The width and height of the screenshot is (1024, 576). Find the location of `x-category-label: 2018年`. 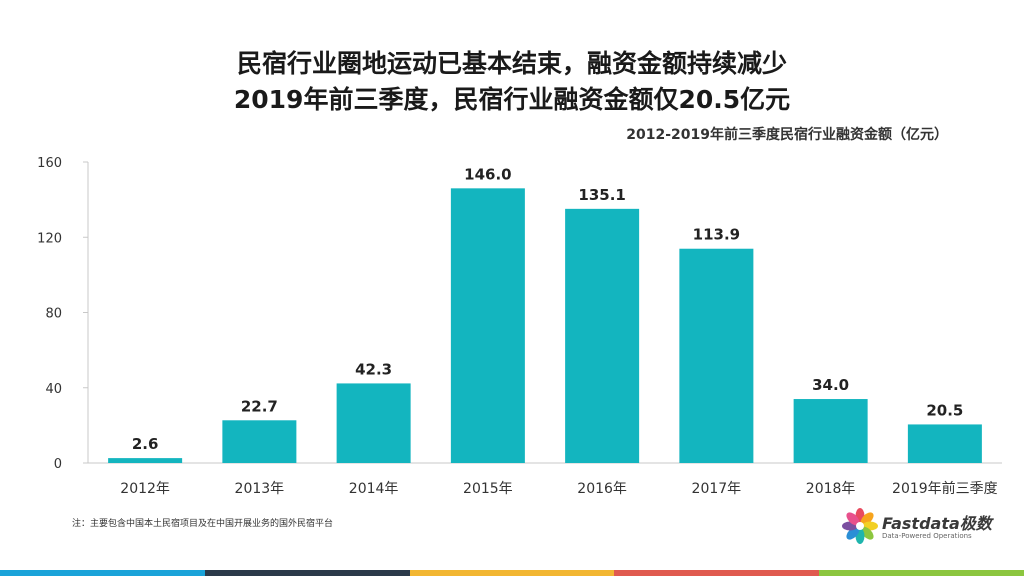

x-category-label: 2018年 is located at coordinates (831, 489).